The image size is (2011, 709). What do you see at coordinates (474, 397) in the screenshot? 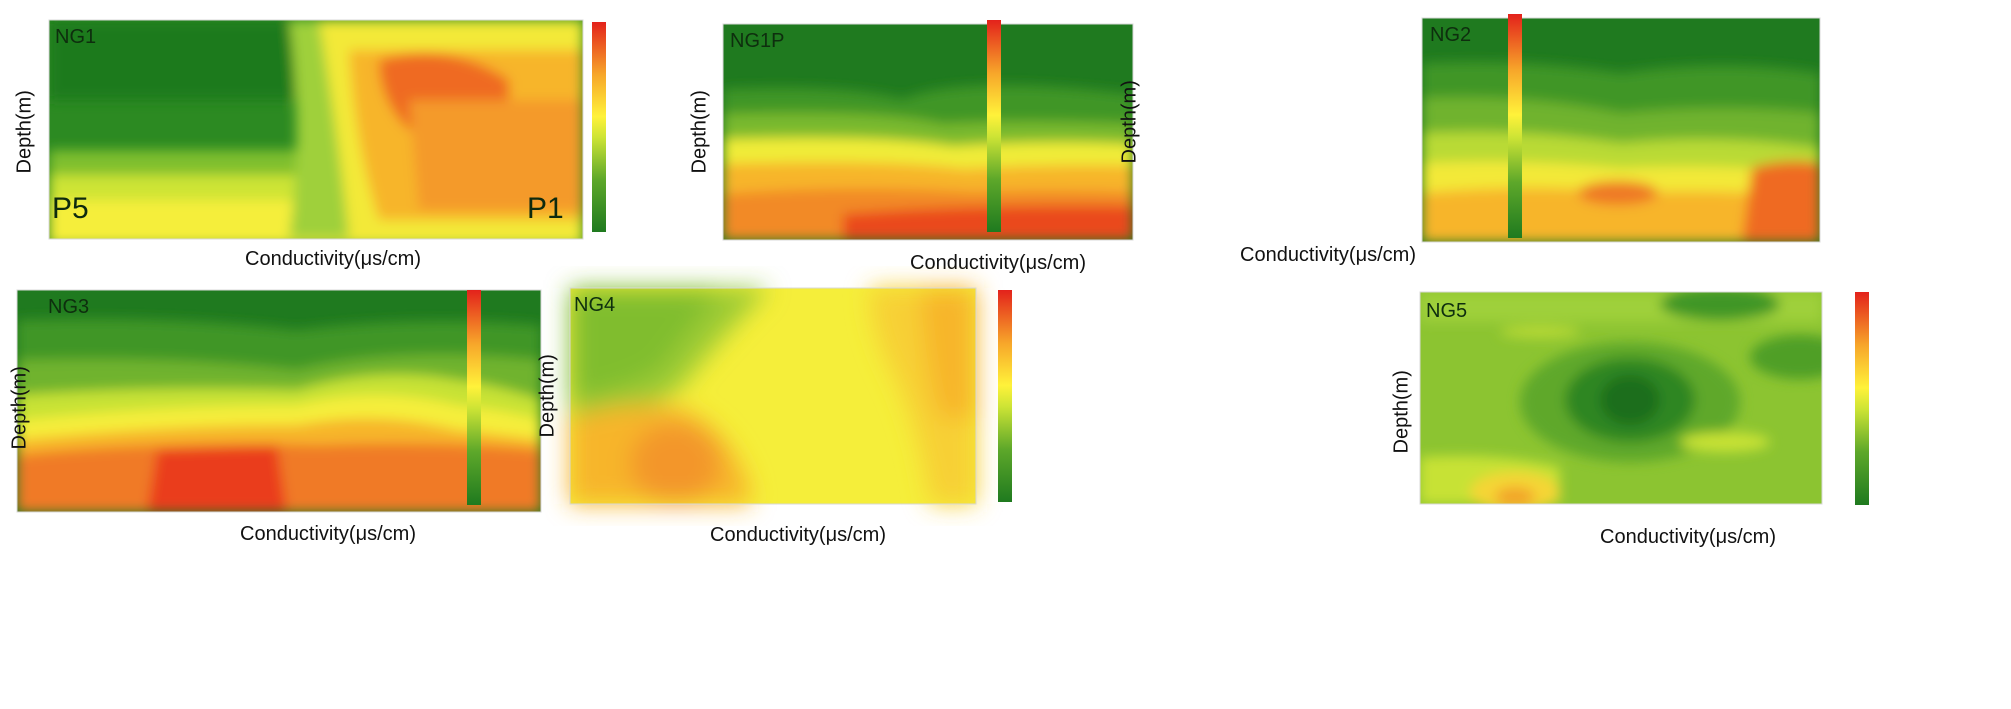
I see `ng3-colorbar` at bounding box center [474, 397].